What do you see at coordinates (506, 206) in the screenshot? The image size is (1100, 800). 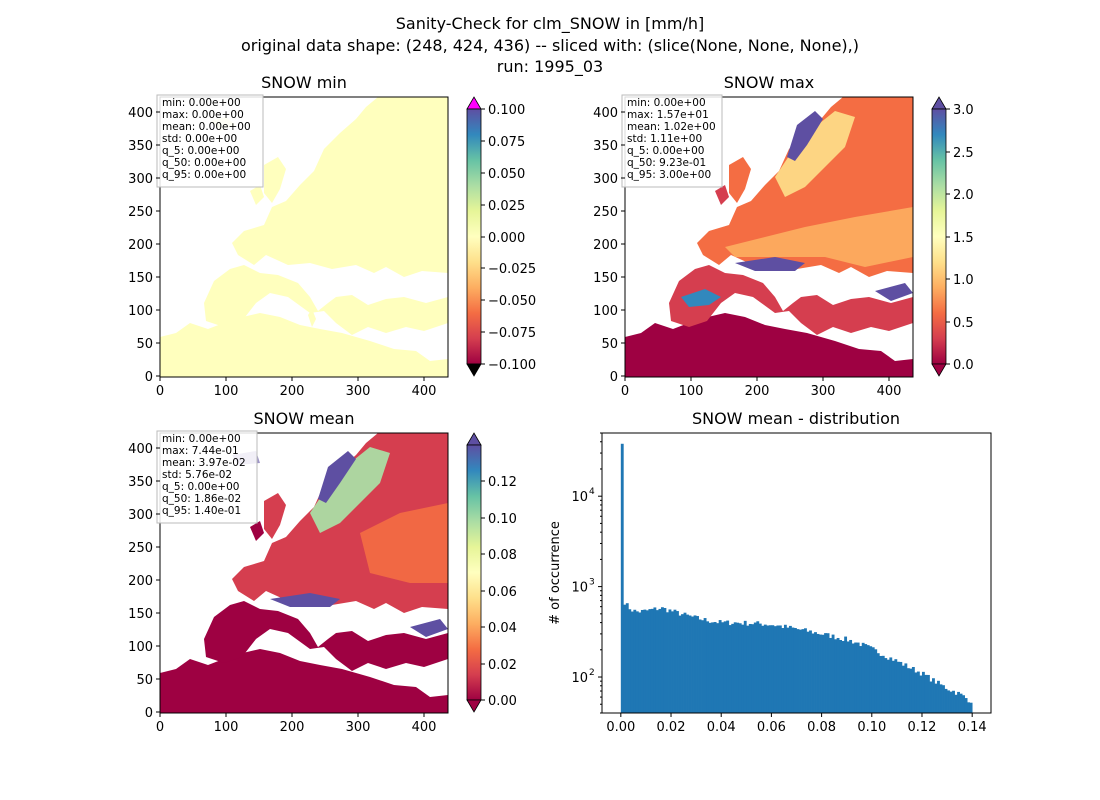 I see `colorbar-tick-label: 0.025` at bounding box center [506, 206].